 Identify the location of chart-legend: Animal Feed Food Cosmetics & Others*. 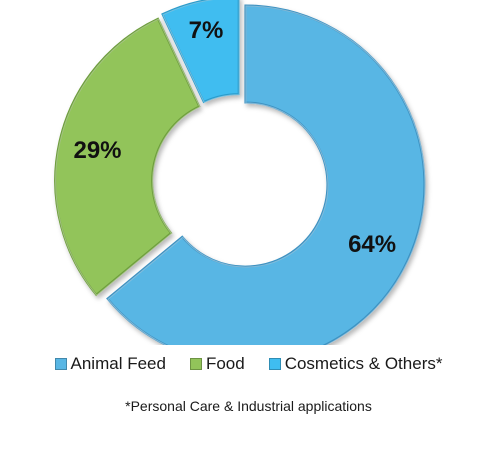
(248, 364).